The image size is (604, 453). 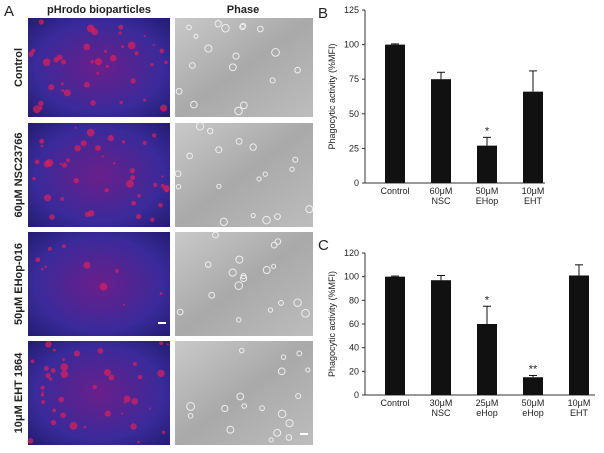 I want to click on row-label: 60μM NSC23766, so click(x=19, y=175).